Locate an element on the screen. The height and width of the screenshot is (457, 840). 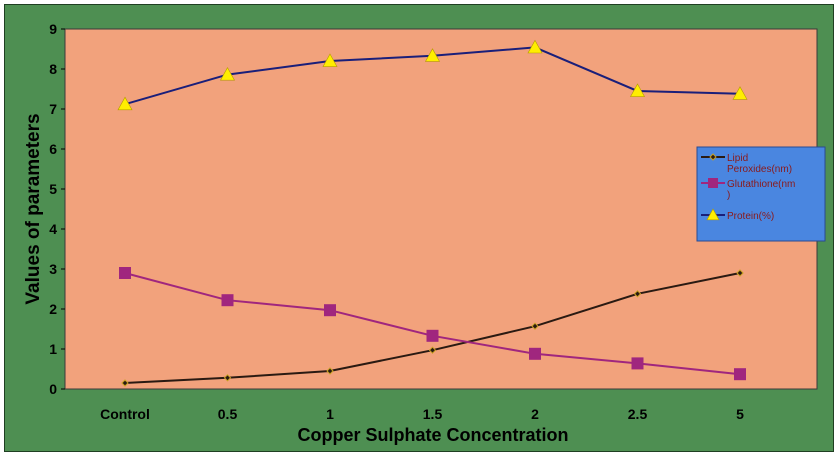
x-tick-label: 5 is located at coordinates (740, 414).